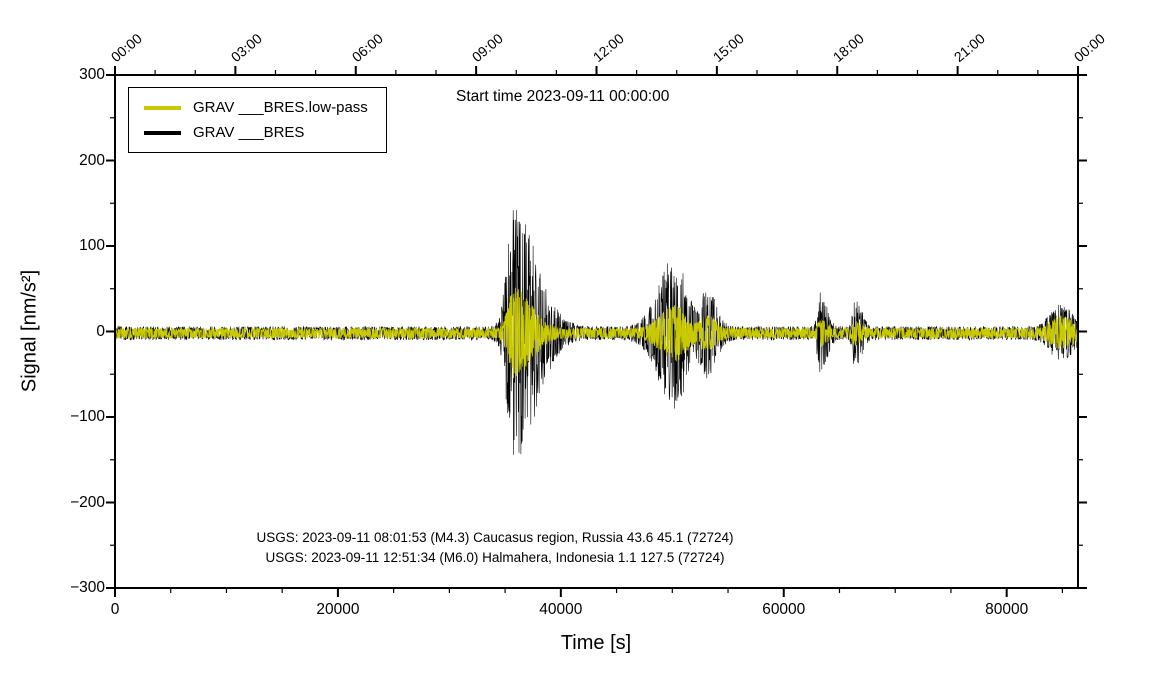  Describe the element at coordinates (280, 107) in the screenshot. I see `legend-label-lowpass: GRAV ___BRES.low-pass` at that location.